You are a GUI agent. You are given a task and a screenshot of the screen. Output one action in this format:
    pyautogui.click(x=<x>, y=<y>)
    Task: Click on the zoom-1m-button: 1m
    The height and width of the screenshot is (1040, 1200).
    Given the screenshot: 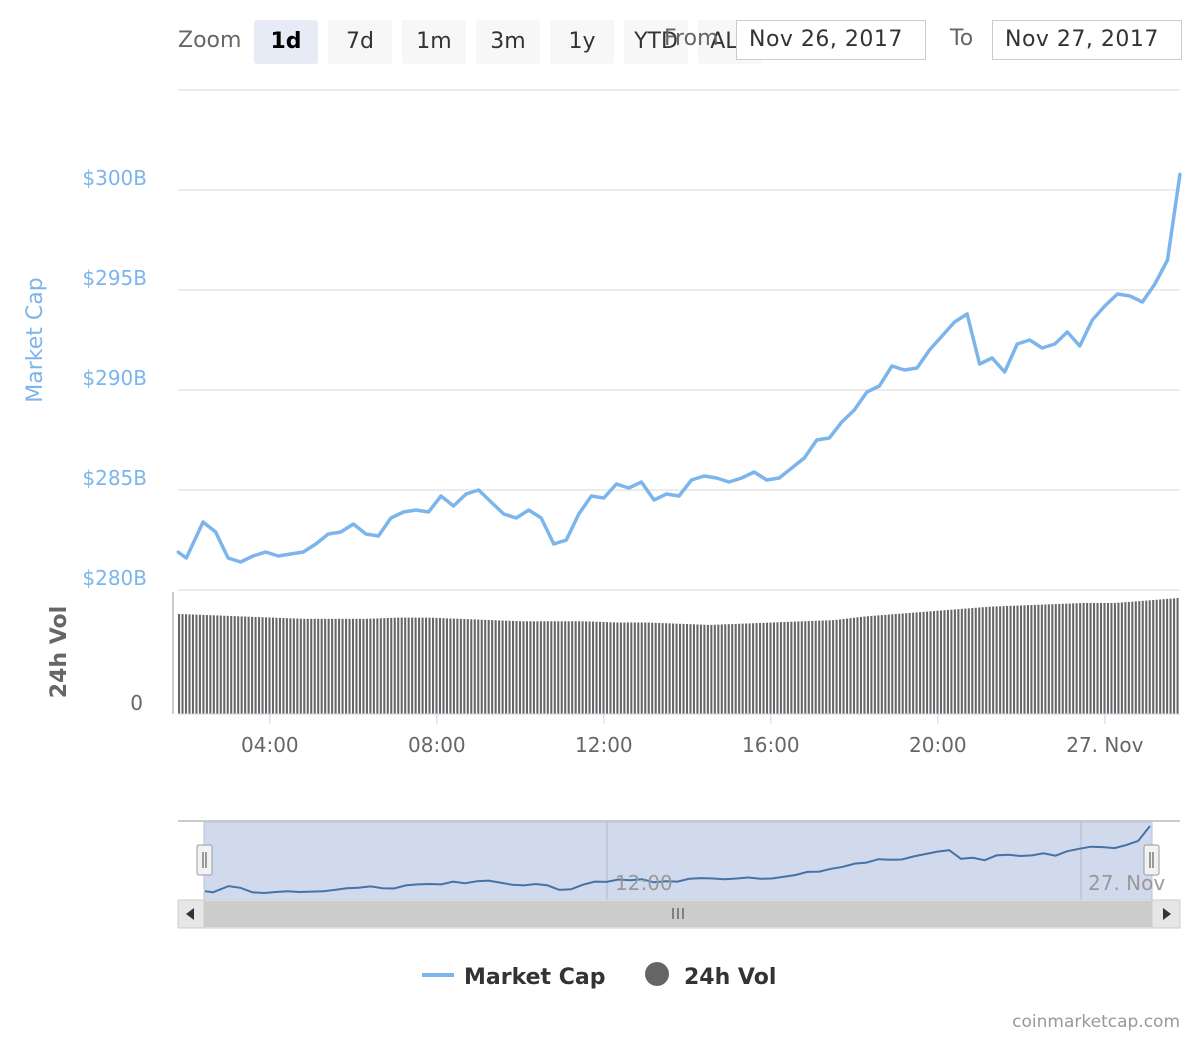 What is the action you would take?
    pyautogui.click(x=434, y=42)
    